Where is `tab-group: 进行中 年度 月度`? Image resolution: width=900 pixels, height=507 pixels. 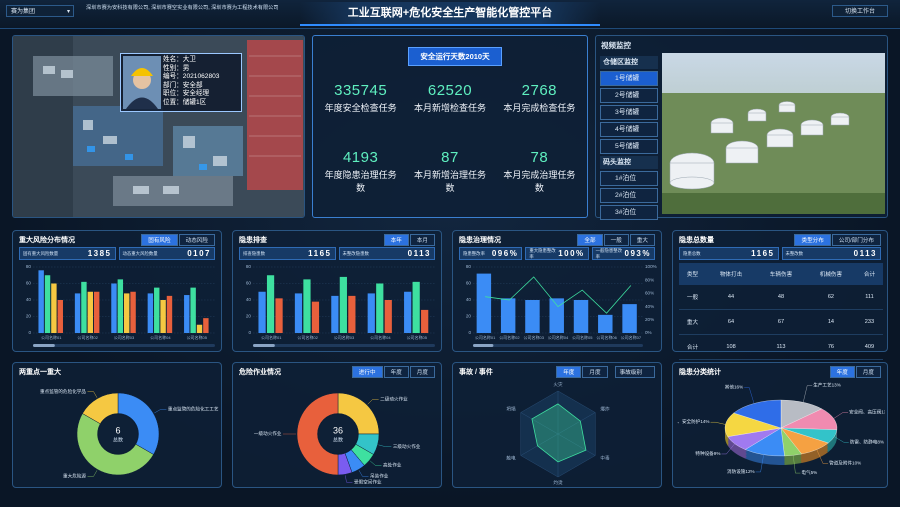 tab-group: 进行中 年度 月度 is located at coordinates (393, 372).